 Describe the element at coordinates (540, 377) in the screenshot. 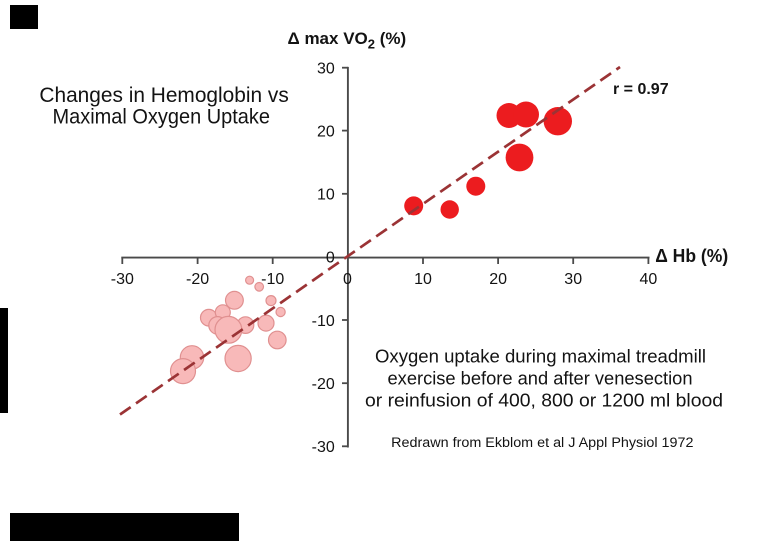

I see `svg-text:exercise before and after vene: exercise before and after venesection` at that location.